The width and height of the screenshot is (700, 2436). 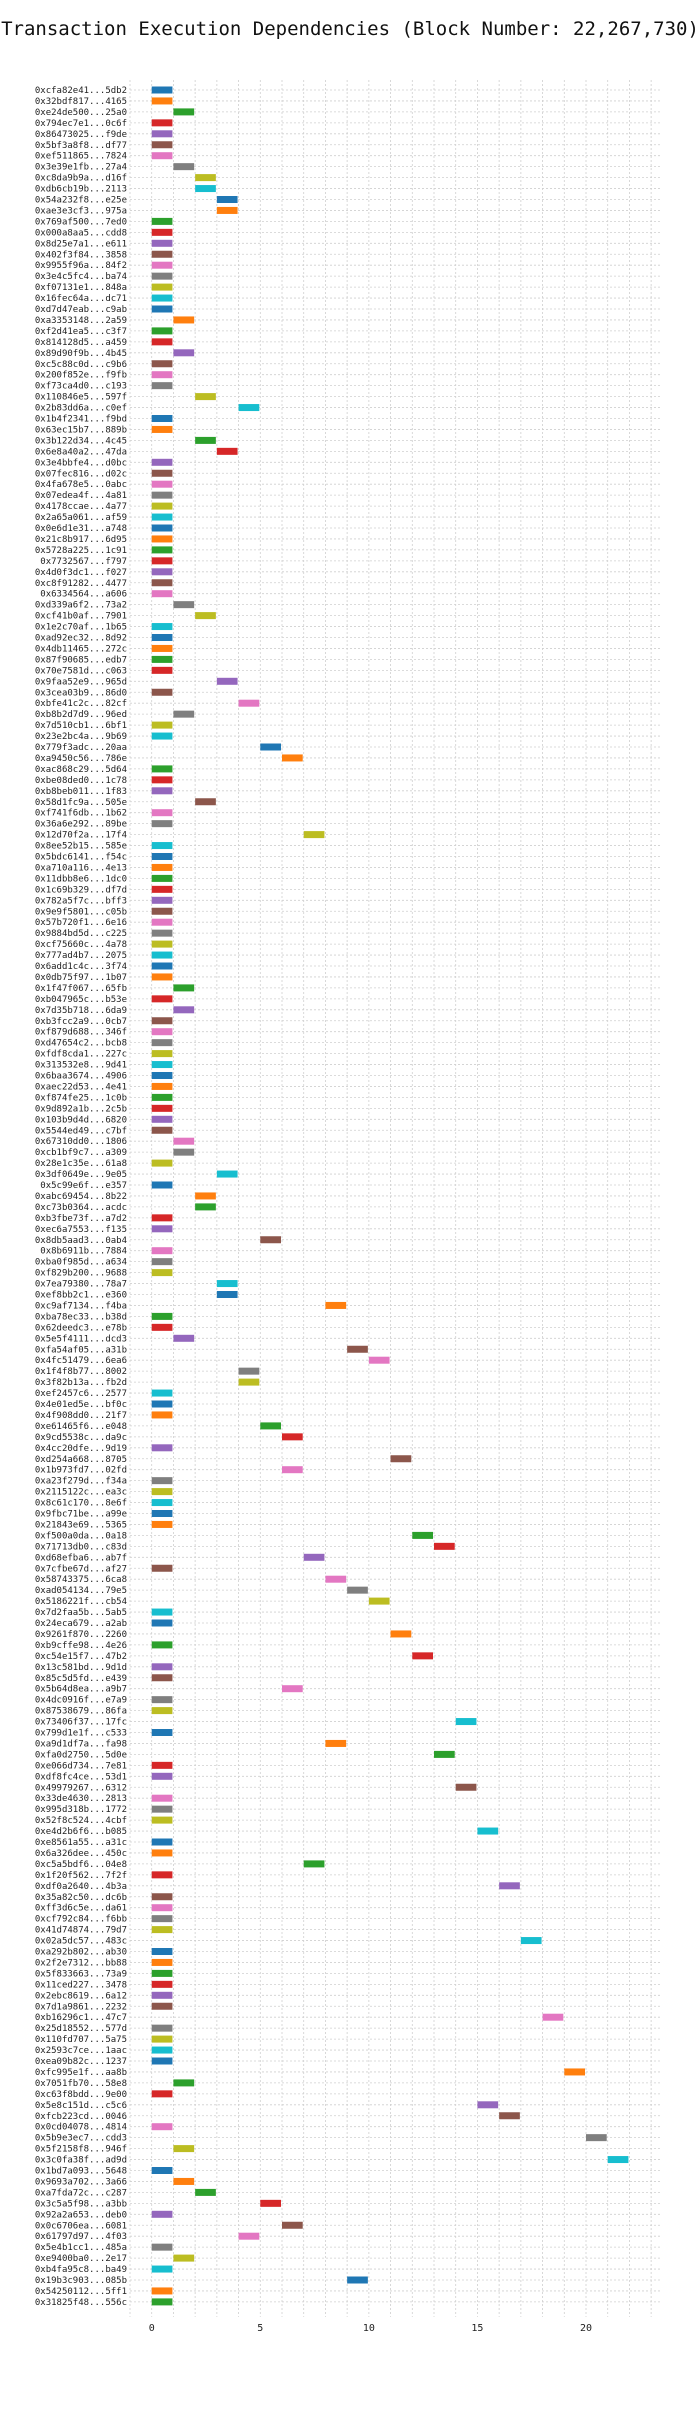 I want to click on y-tick-label: 0x4cc20dfe...9d19, so click(x=81, y=1449).